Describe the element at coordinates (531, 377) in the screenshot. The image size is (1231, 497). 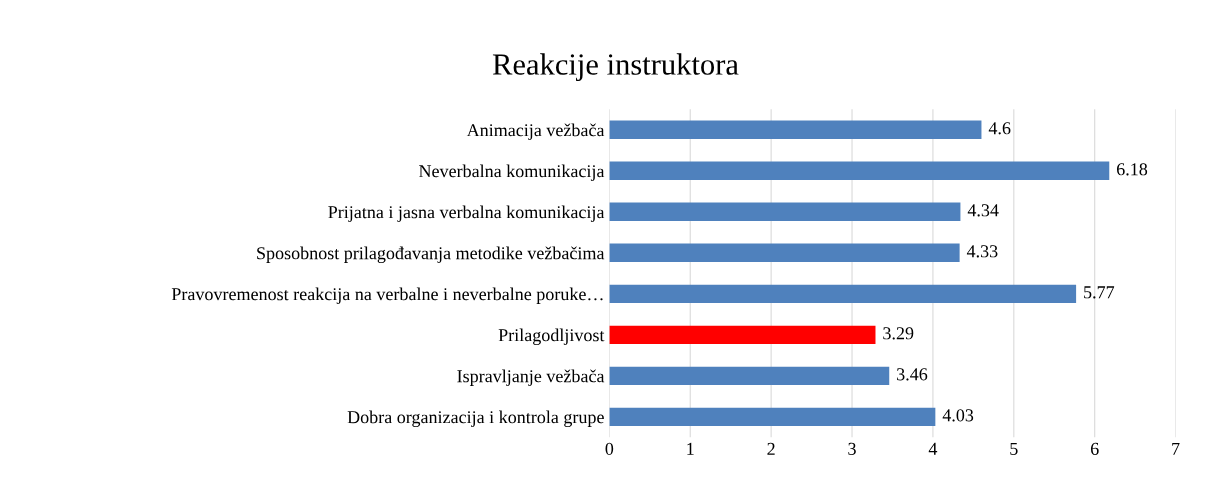
I see `y-tick-label: Ispravljanje vežbača` at that location.